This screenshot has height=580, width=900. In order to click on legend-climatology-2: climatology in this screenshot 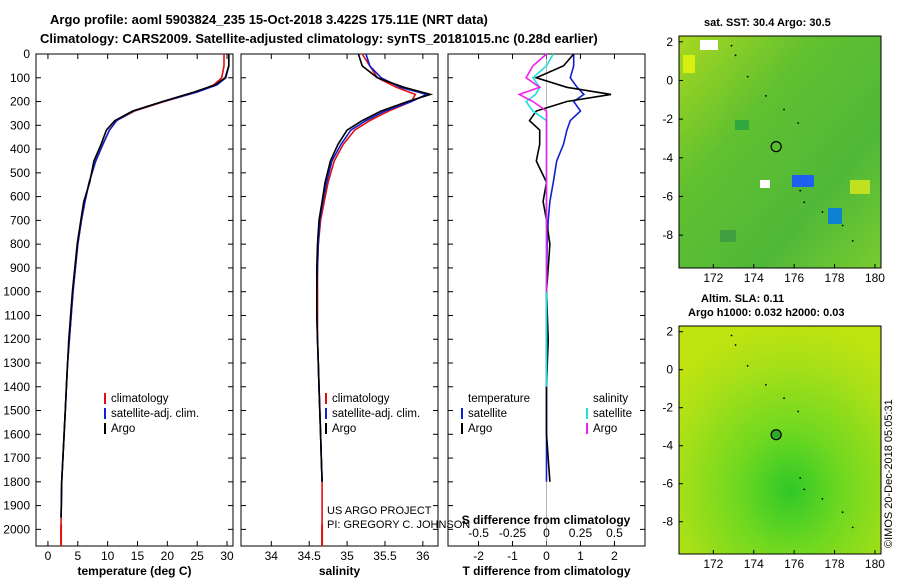, I will do `click(361, 399)`.